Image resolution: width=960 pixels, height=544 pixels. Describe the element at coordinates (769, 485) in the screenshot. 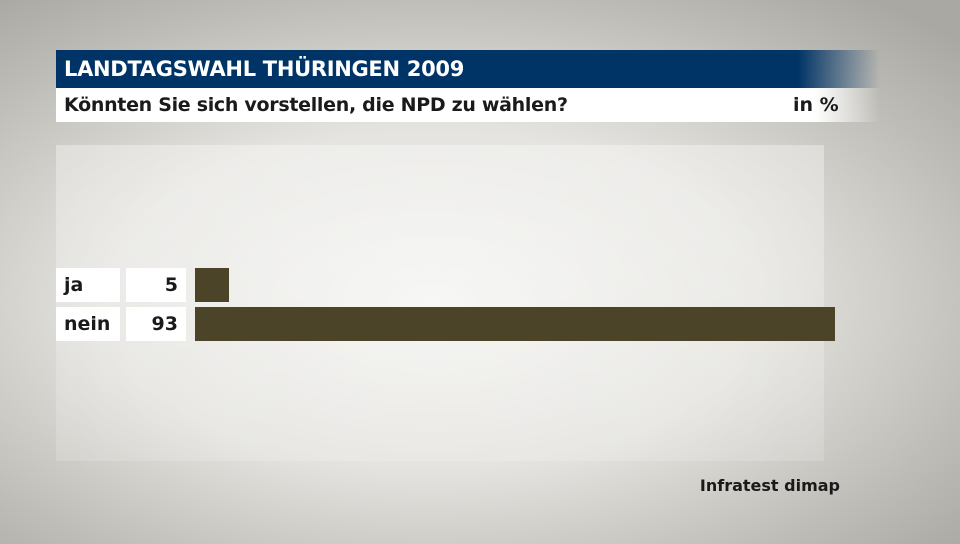

I see `source-label: Infratest dimap` at that location.